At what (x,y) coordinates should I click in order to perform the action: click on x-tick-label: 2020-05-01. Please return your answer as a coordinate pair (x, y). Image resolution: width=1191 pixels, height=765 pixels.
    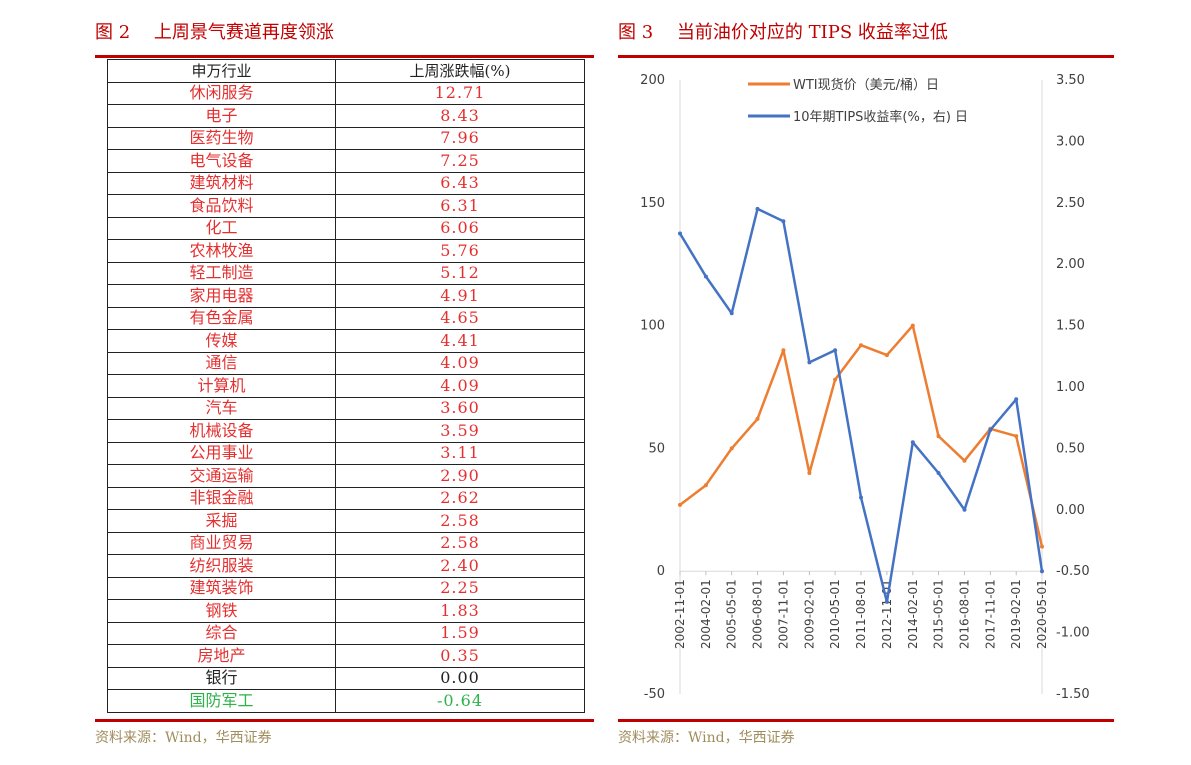
    Looking at the image, I should click on (1042, 614).